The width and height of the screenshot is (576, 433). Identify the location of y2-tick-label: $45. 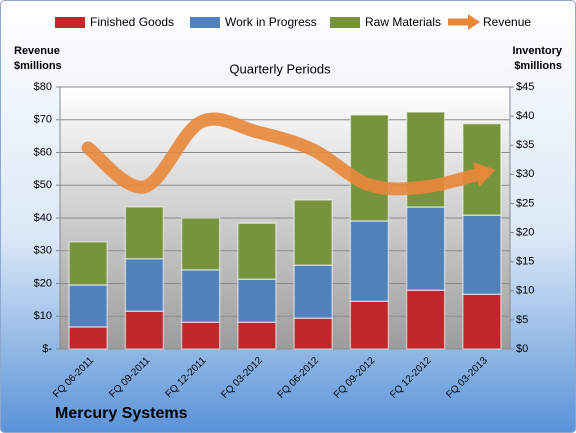
(525, 87).